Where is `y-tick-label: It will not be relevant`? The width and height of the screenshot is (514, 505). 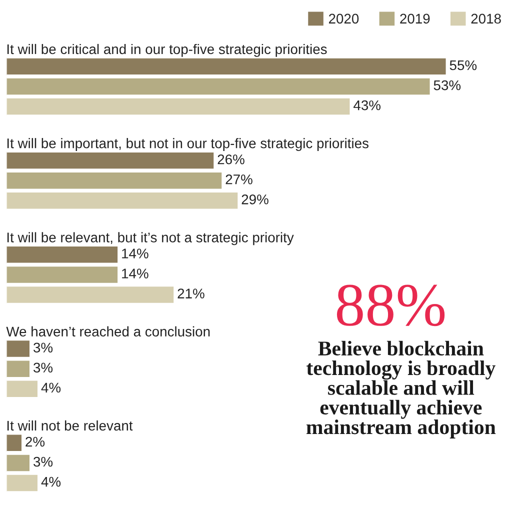
y-tick-label: It will not be relevant is located at coordinates (70, 425).